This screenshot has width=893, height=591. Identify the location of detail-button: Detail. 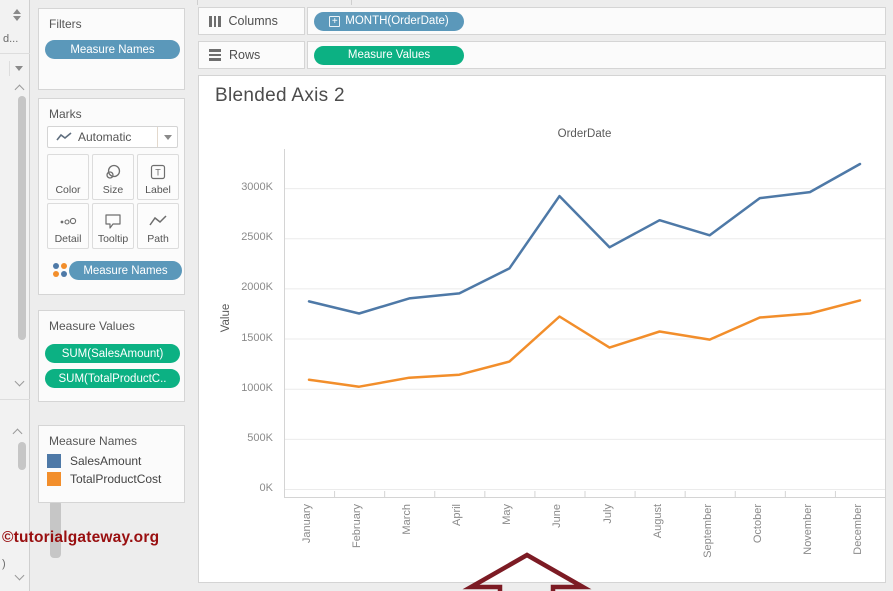
(68, 226).